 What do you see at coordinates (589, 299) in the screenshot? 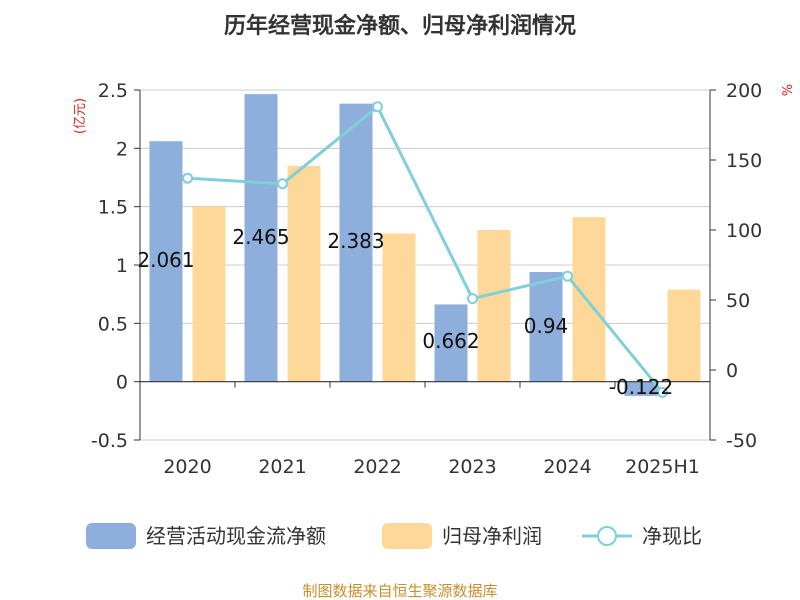
I see `bar-net-profit-2024` at bounding box center [589, 299].